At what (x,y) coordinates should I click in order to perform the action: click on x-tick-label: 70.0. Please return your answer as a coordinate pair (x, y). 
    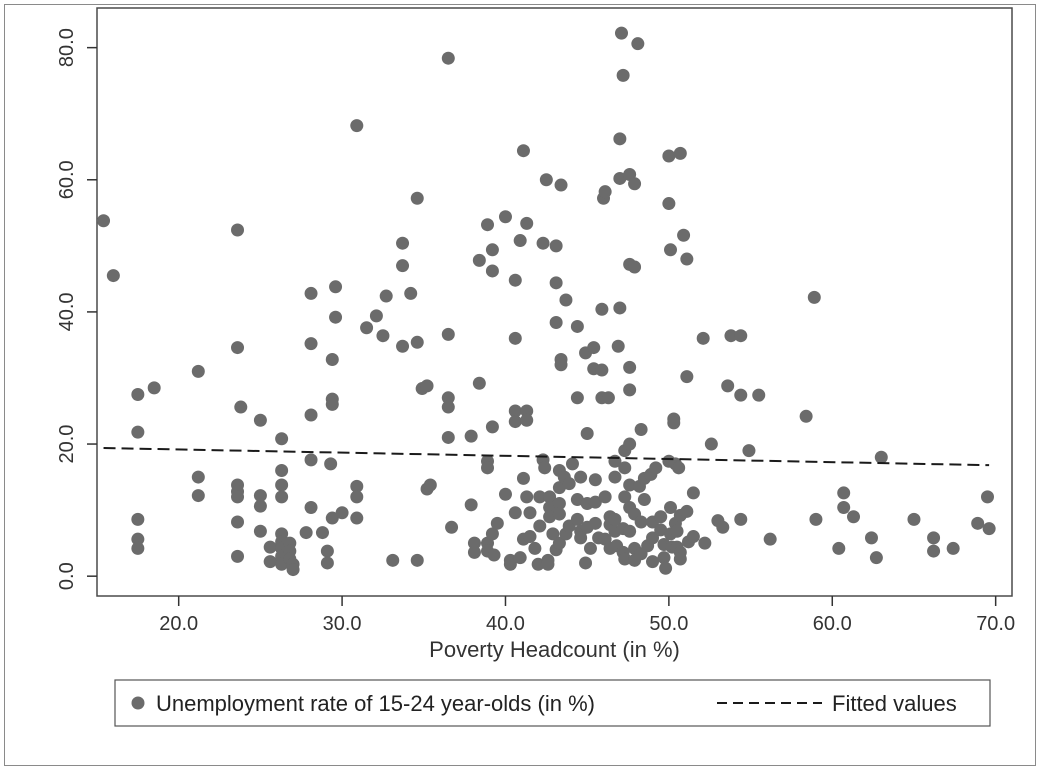
    Looking at the image, I should click on (995, 624).